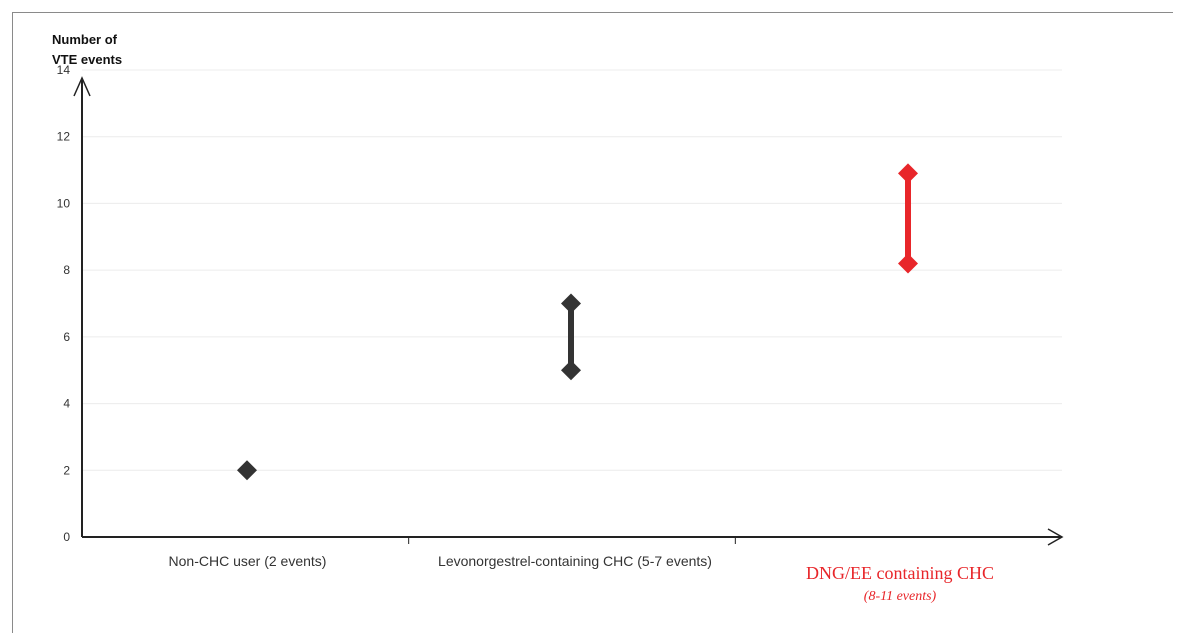  Describe the element at coordinates (87, 50) in the screenshot. I see `y-axis-label: Number of VTE events` at that location.